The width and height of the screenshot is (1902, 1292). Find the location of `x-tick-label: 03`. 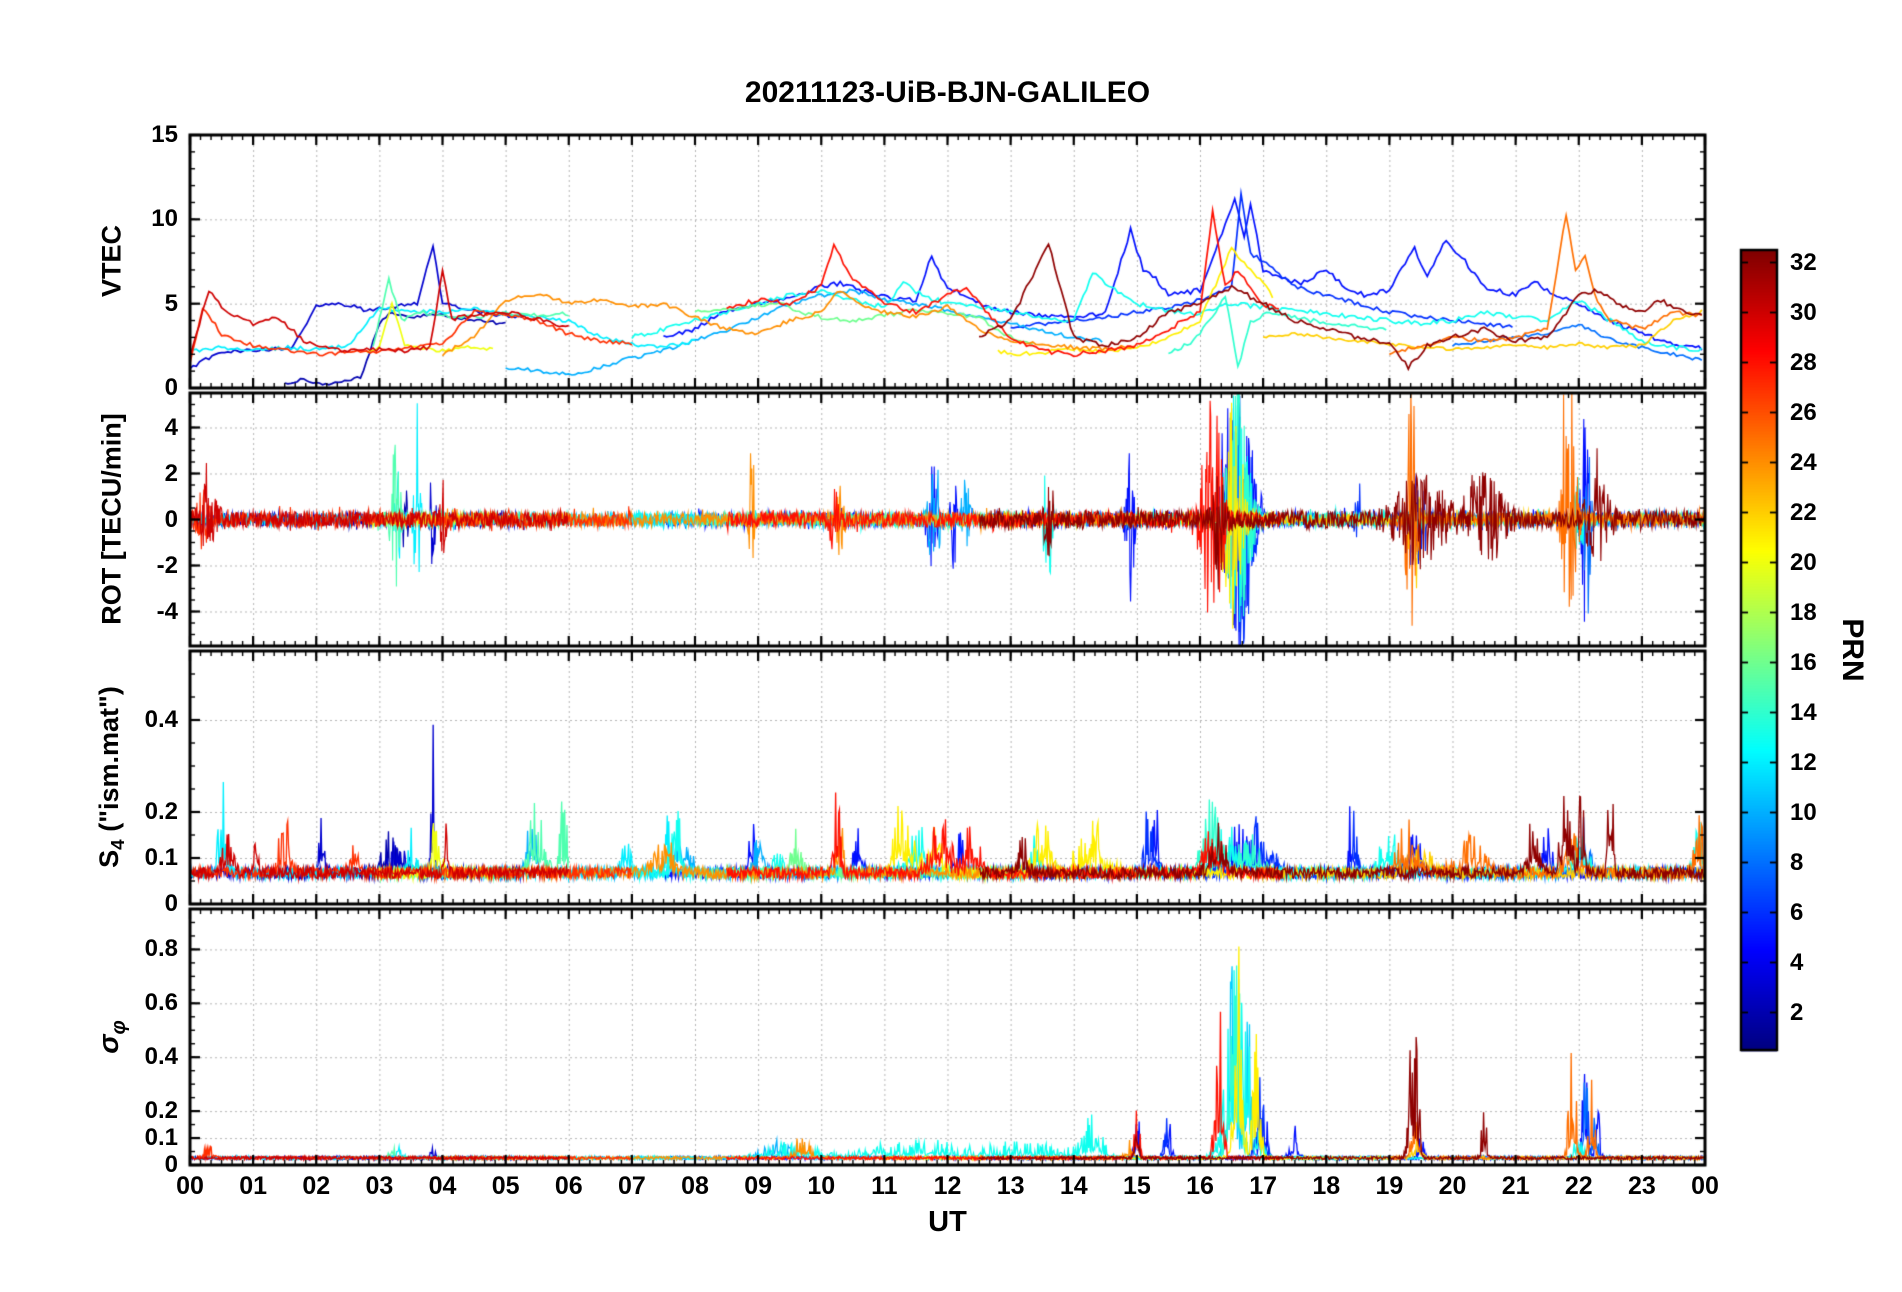

x-tick-label: 03 is located at coordinates (379, 1186).